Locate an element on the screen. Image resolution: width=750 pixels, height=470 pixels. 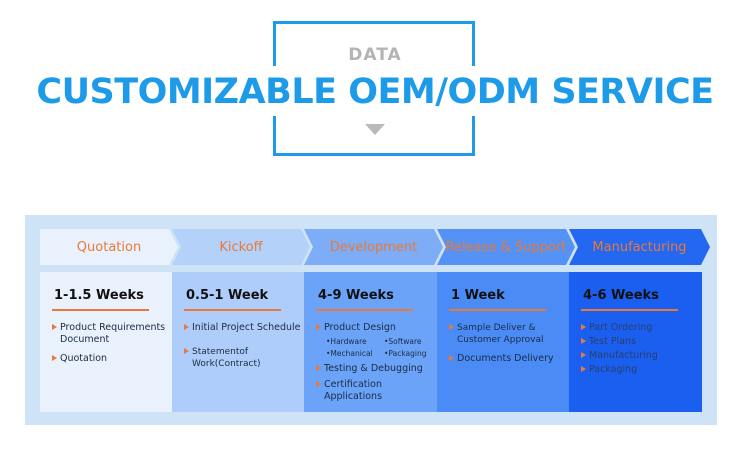
list-item: Sample Deliver & Customer Approval is located at coordinates (509, 334).